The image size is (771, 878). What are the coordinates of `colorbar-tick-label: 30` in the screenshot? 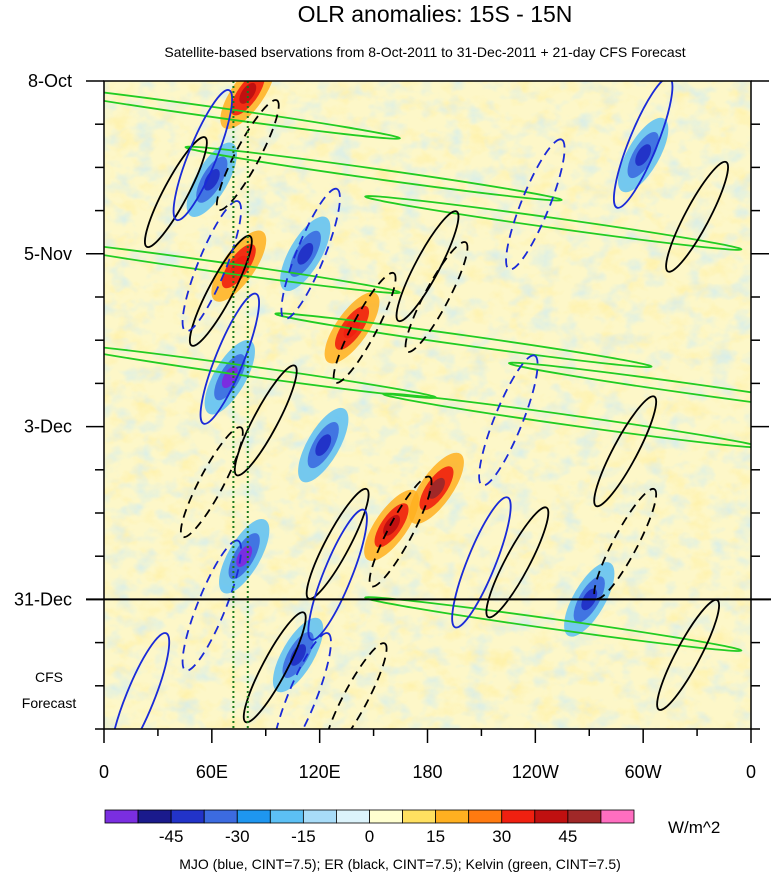 It's located at (501, 836).